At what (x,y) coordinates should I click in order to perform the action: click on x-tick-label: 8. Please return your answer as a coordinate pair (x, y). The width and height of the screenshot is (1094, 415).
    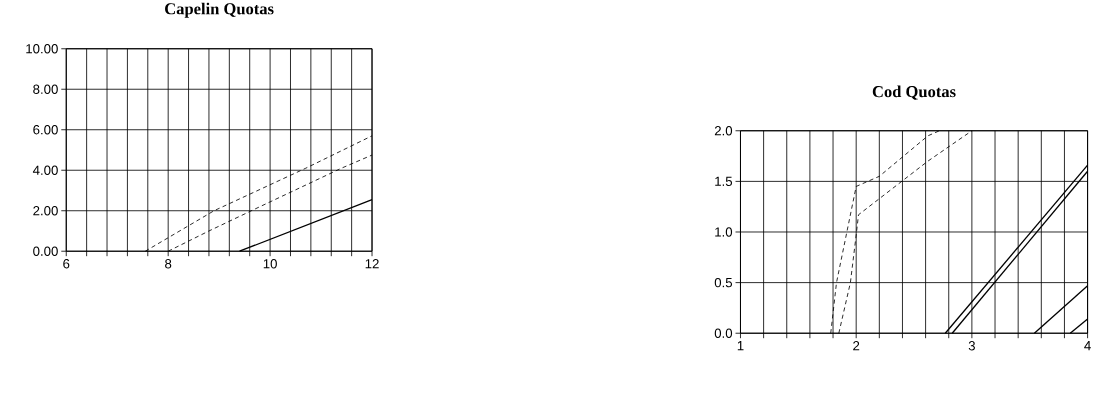
    Looking at the image, I should click on (168, 264).